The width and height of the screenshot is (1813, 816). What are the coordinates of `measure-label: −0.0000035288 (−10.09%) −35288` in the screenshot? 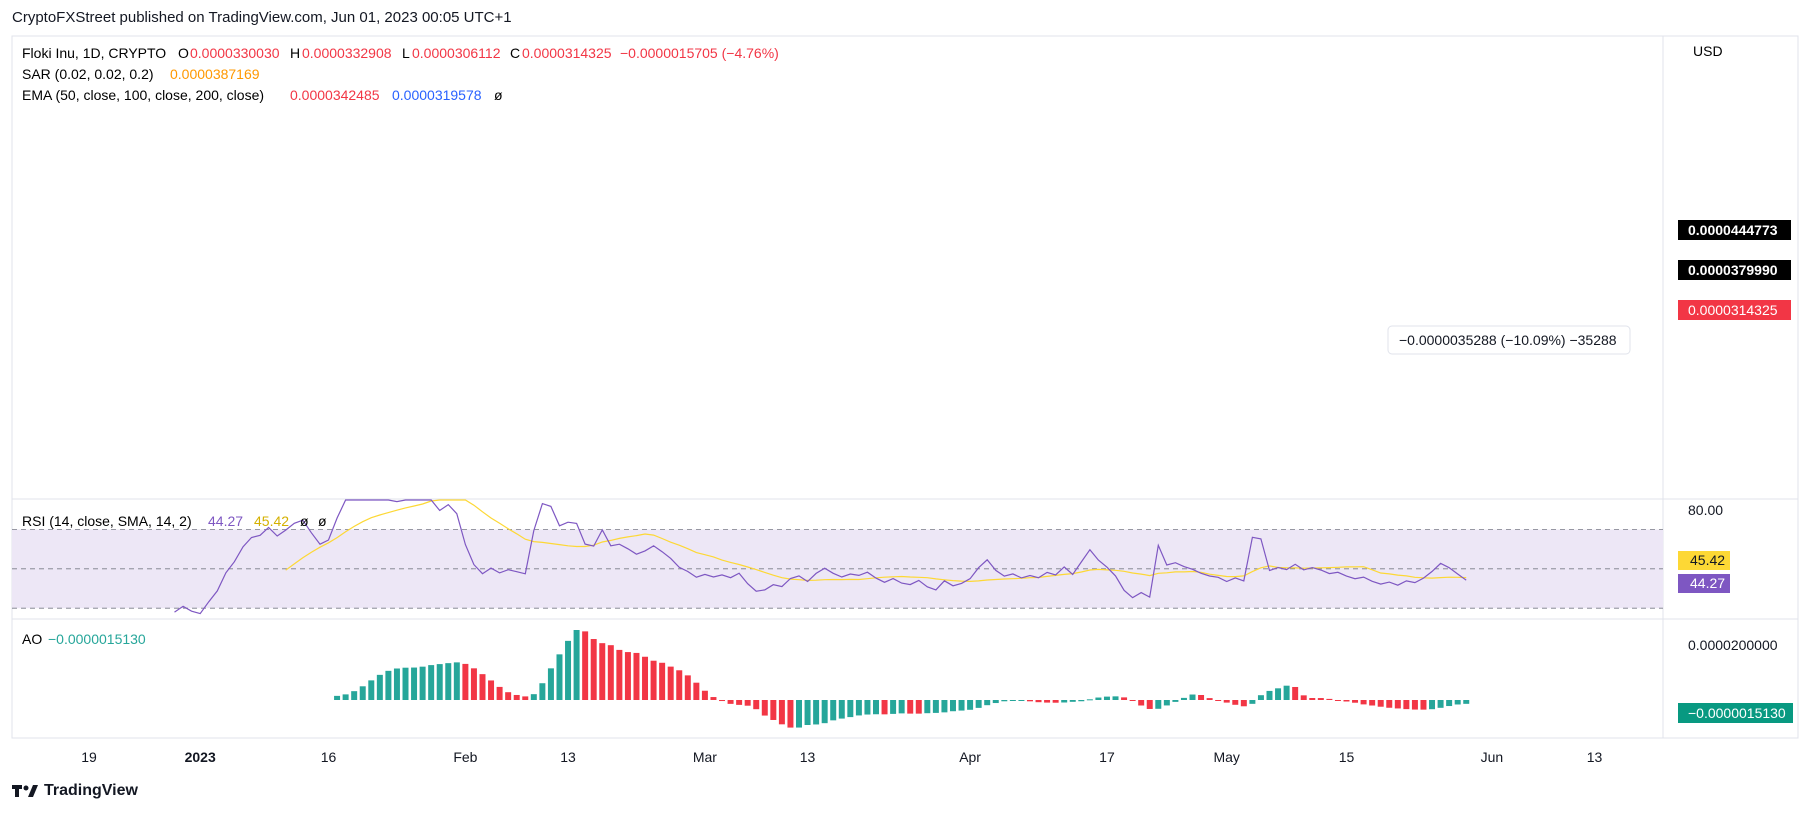 It's located at (1509, 340).